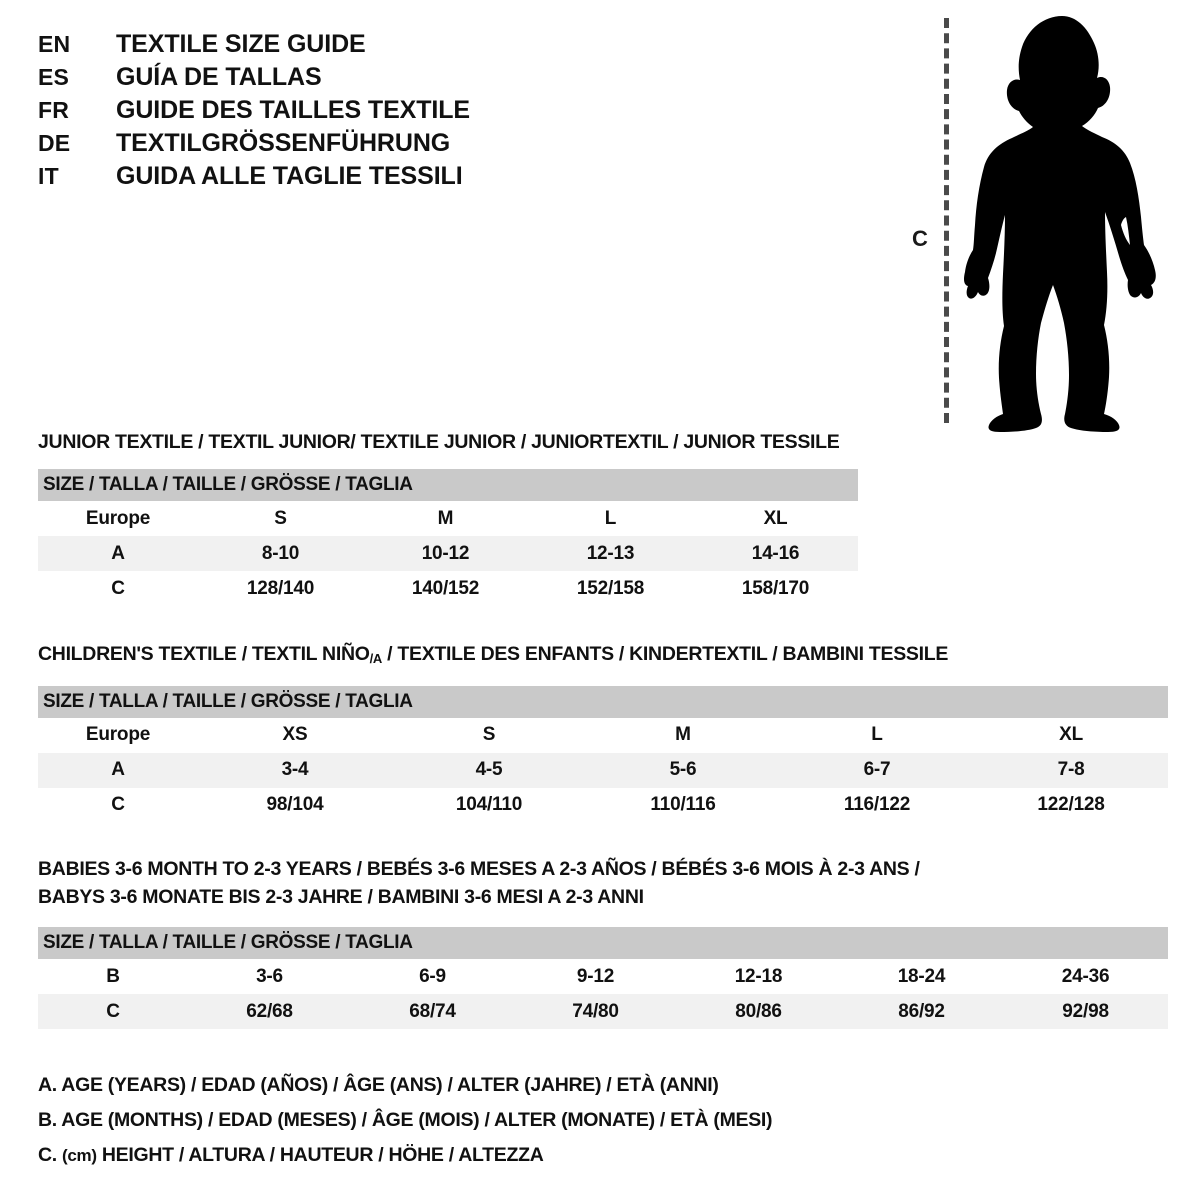 Image resolution: width=1200 pixels, height=1200 pixels. I want to click on junior-cell-size-1: S, so click(280, 518).